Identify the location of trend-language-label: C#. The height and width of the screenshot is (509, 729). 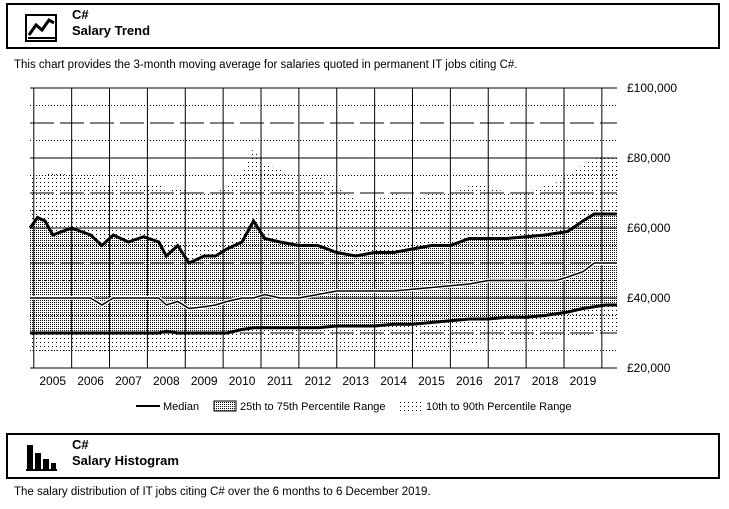
(80, 14).